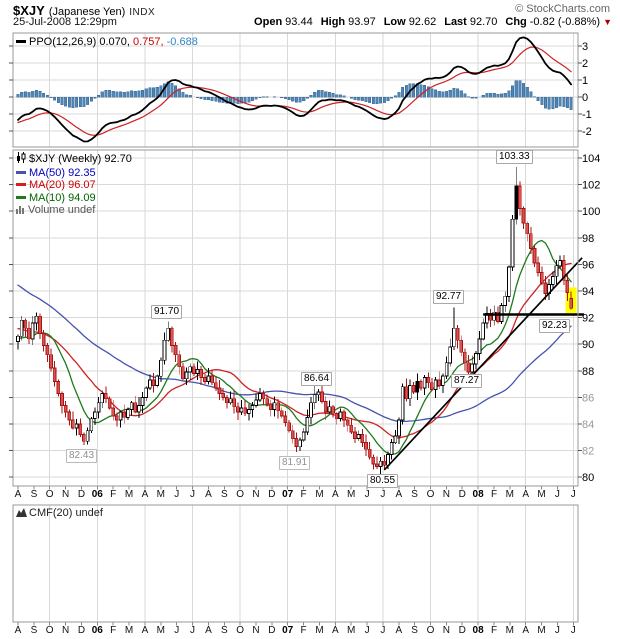 The image size is (620, 639). Describe the element at coordinates (63, 42) in the screenshot. I see `ppo-label: PPO(12,26,9)` at that location.